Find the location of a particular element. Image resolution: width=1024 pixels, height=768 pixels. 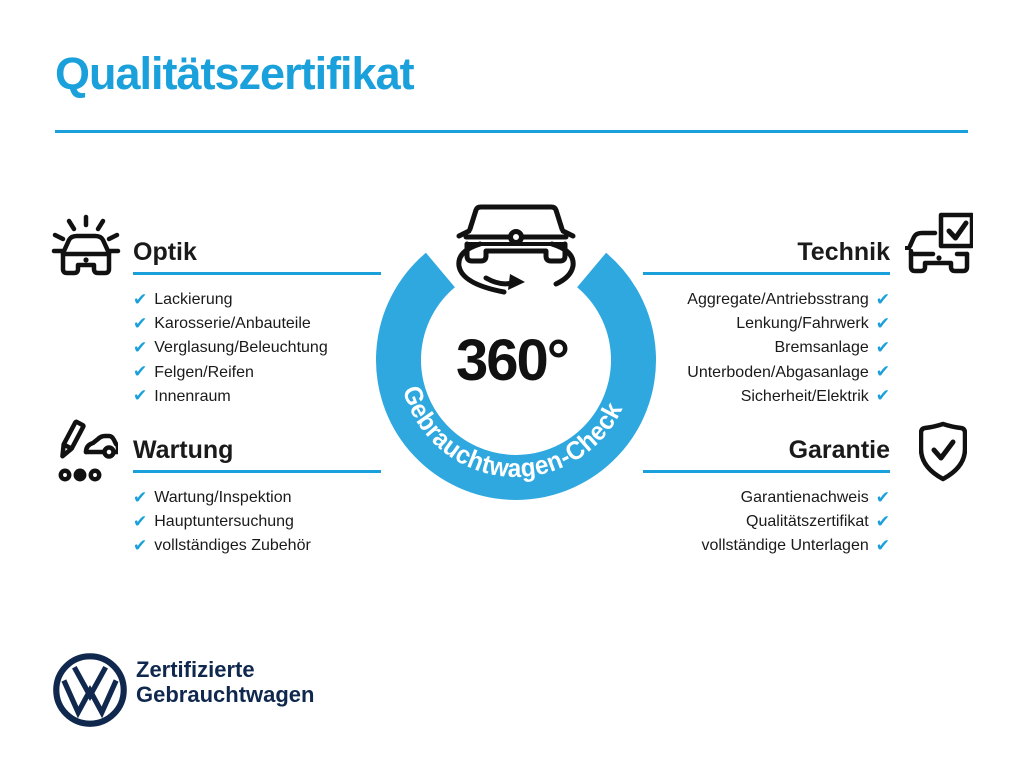

checklist-item-label: Lackierung is located at coordinates (193, 300).